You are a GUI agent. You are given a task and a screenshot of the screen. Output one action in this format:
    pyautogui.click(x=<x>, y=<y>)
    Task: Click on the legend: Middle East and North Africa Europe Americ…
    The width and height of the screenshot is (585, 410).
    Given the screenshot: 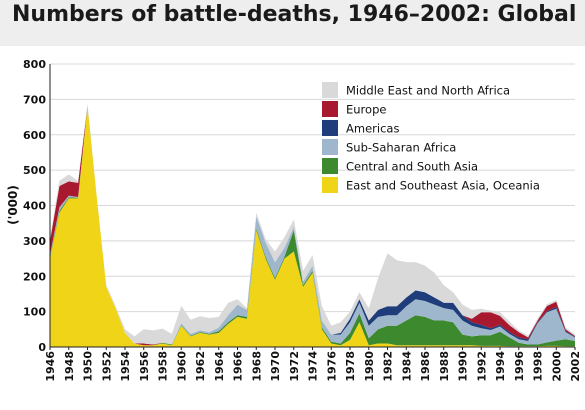 What is the action you would take?
    pyautogui.click(x=431, y=137)
    